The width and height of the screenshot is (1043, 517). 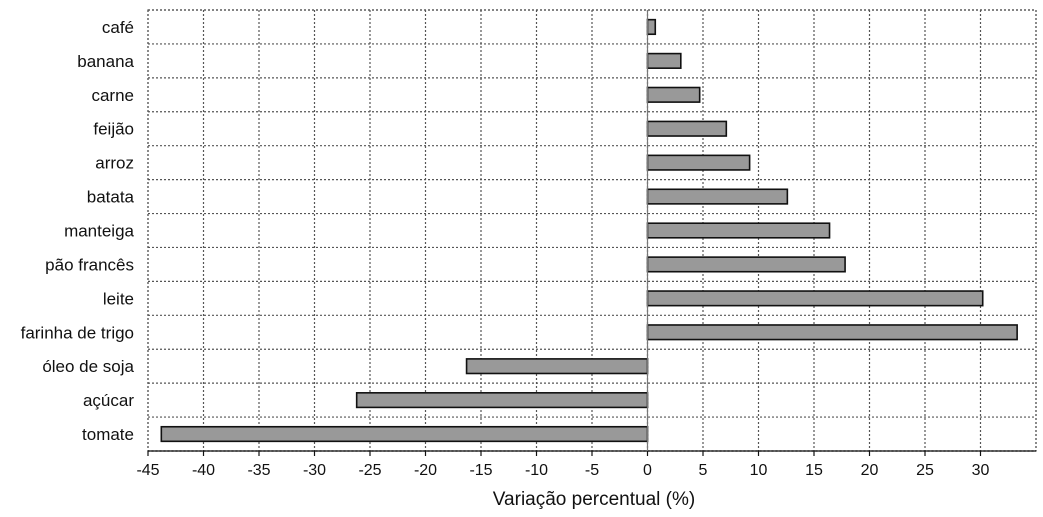 What do you see at coordinates (870, 470) in the screenshot?
I see `x-tick-label: 20` at bounding box center [870, 470].